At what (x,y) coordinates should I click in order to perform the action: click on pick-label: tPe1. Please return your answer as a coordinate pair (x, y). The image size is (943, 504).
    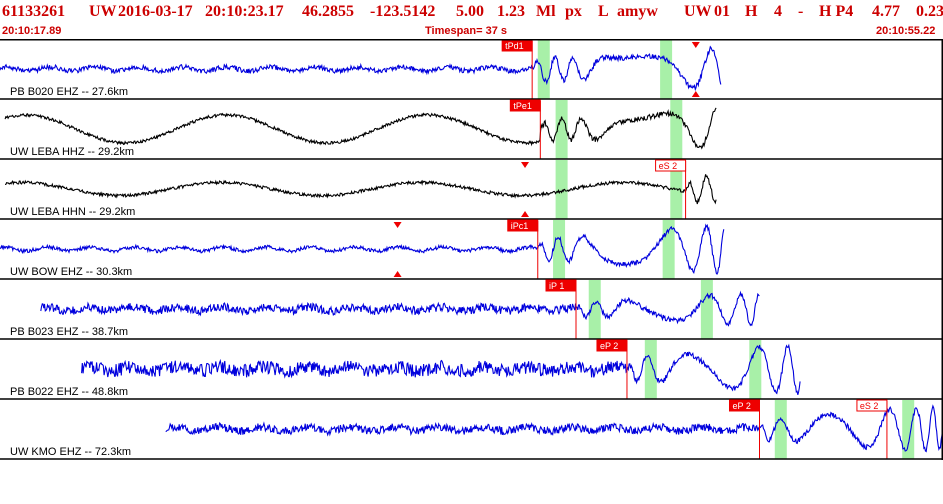
    Looking at the image, I should click on (522, 106).